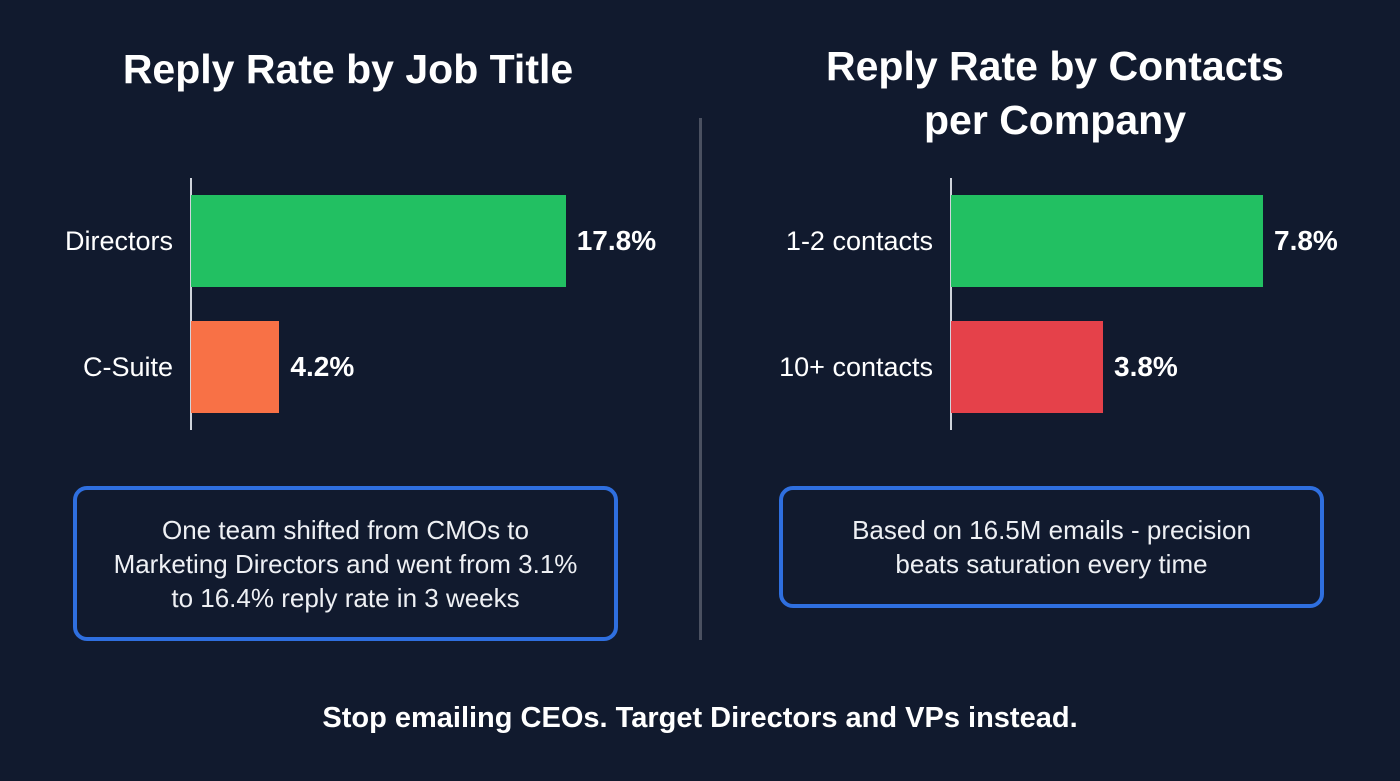 This screenshot has height=781, width=1400. Describe the element at coordinates (1306, 240) in the screenshot. I see `value-label: 7.8%` at that location.